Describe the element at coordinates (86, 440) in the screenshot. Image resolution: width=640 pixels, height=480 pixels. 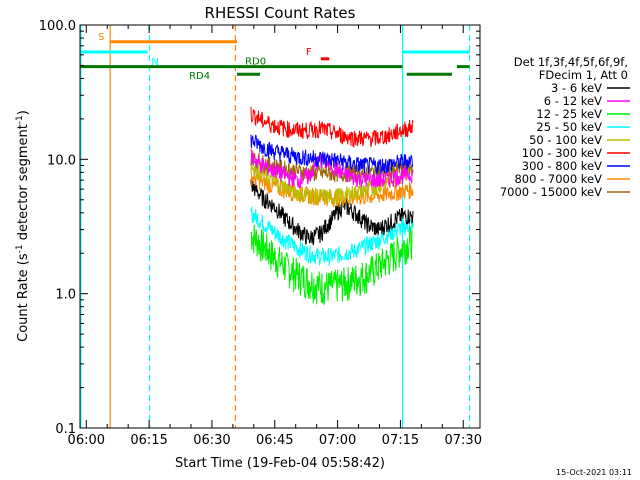
I see `x-tick-label: 06:00` at that location.